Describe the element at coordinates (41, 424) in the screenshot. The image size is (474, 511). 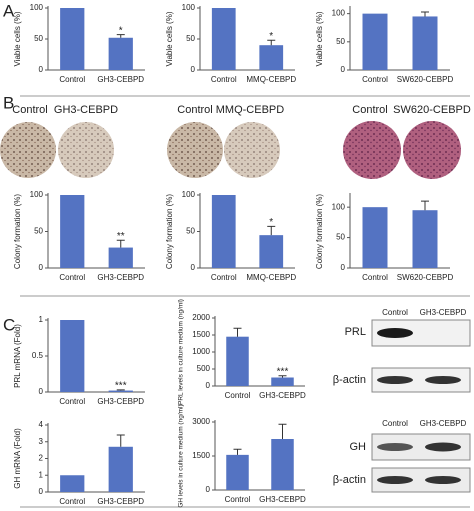
I see `y-tick-label: 4` at that location.